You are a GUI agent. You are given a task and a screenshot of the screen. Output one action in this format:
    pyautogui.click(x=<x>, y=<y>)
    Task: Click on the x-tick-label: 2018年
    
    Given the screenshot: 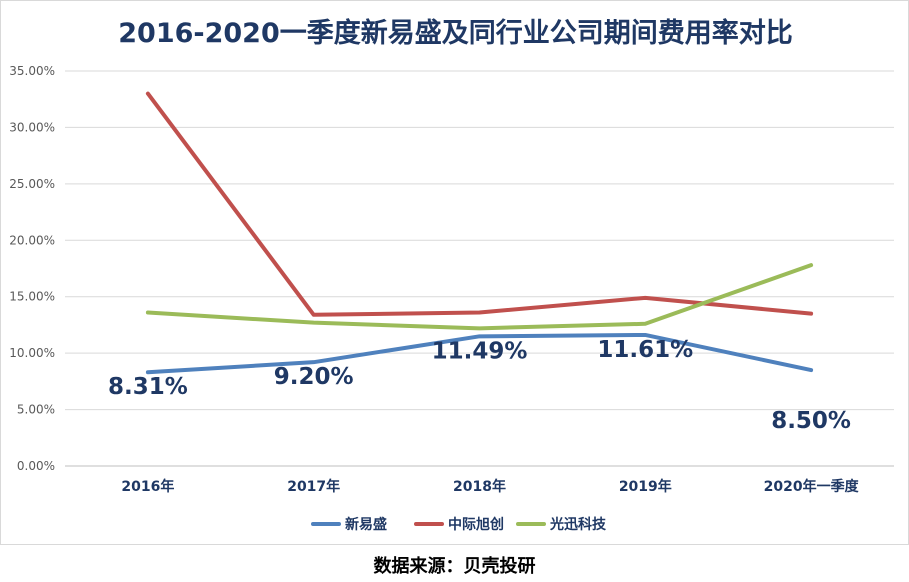 What is the action you would take?
    pyautogui.click(x=479, y=486)
    